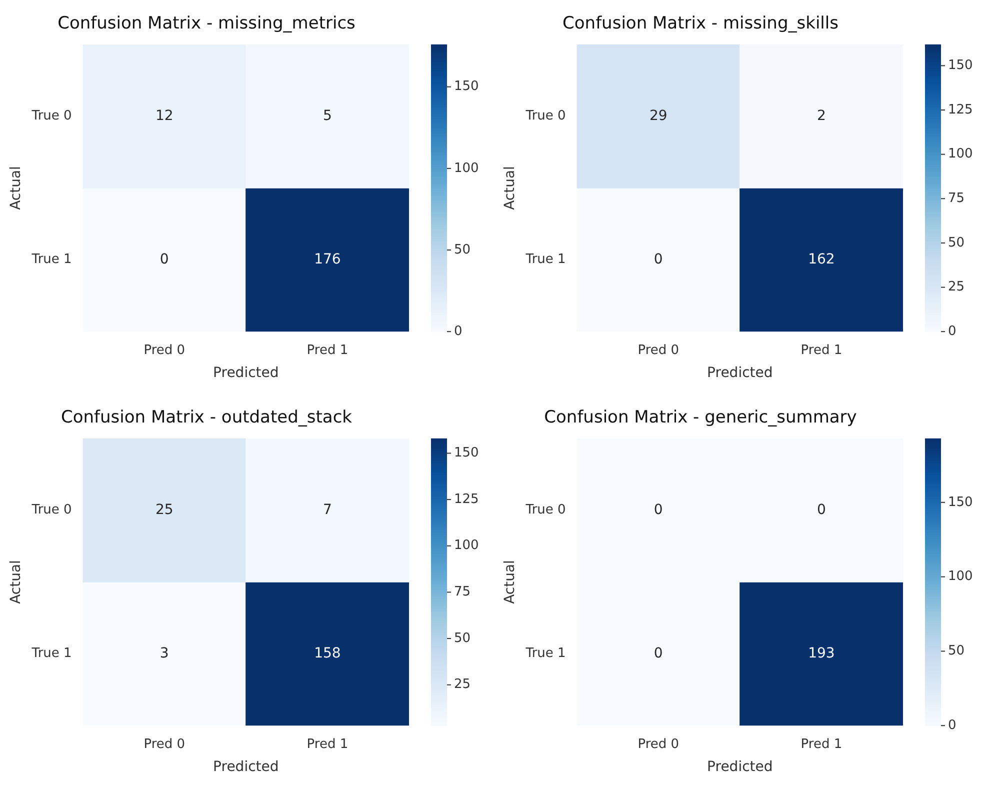 The width and height of the screenshot is (988, 789). I want to click on data-label: 25, so click(164, 510).